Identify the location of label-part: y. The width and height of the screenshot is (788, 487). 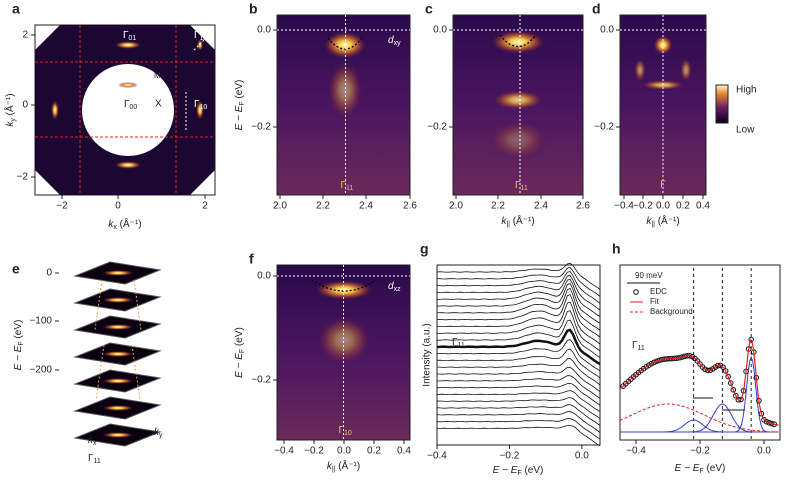
(161, 435).